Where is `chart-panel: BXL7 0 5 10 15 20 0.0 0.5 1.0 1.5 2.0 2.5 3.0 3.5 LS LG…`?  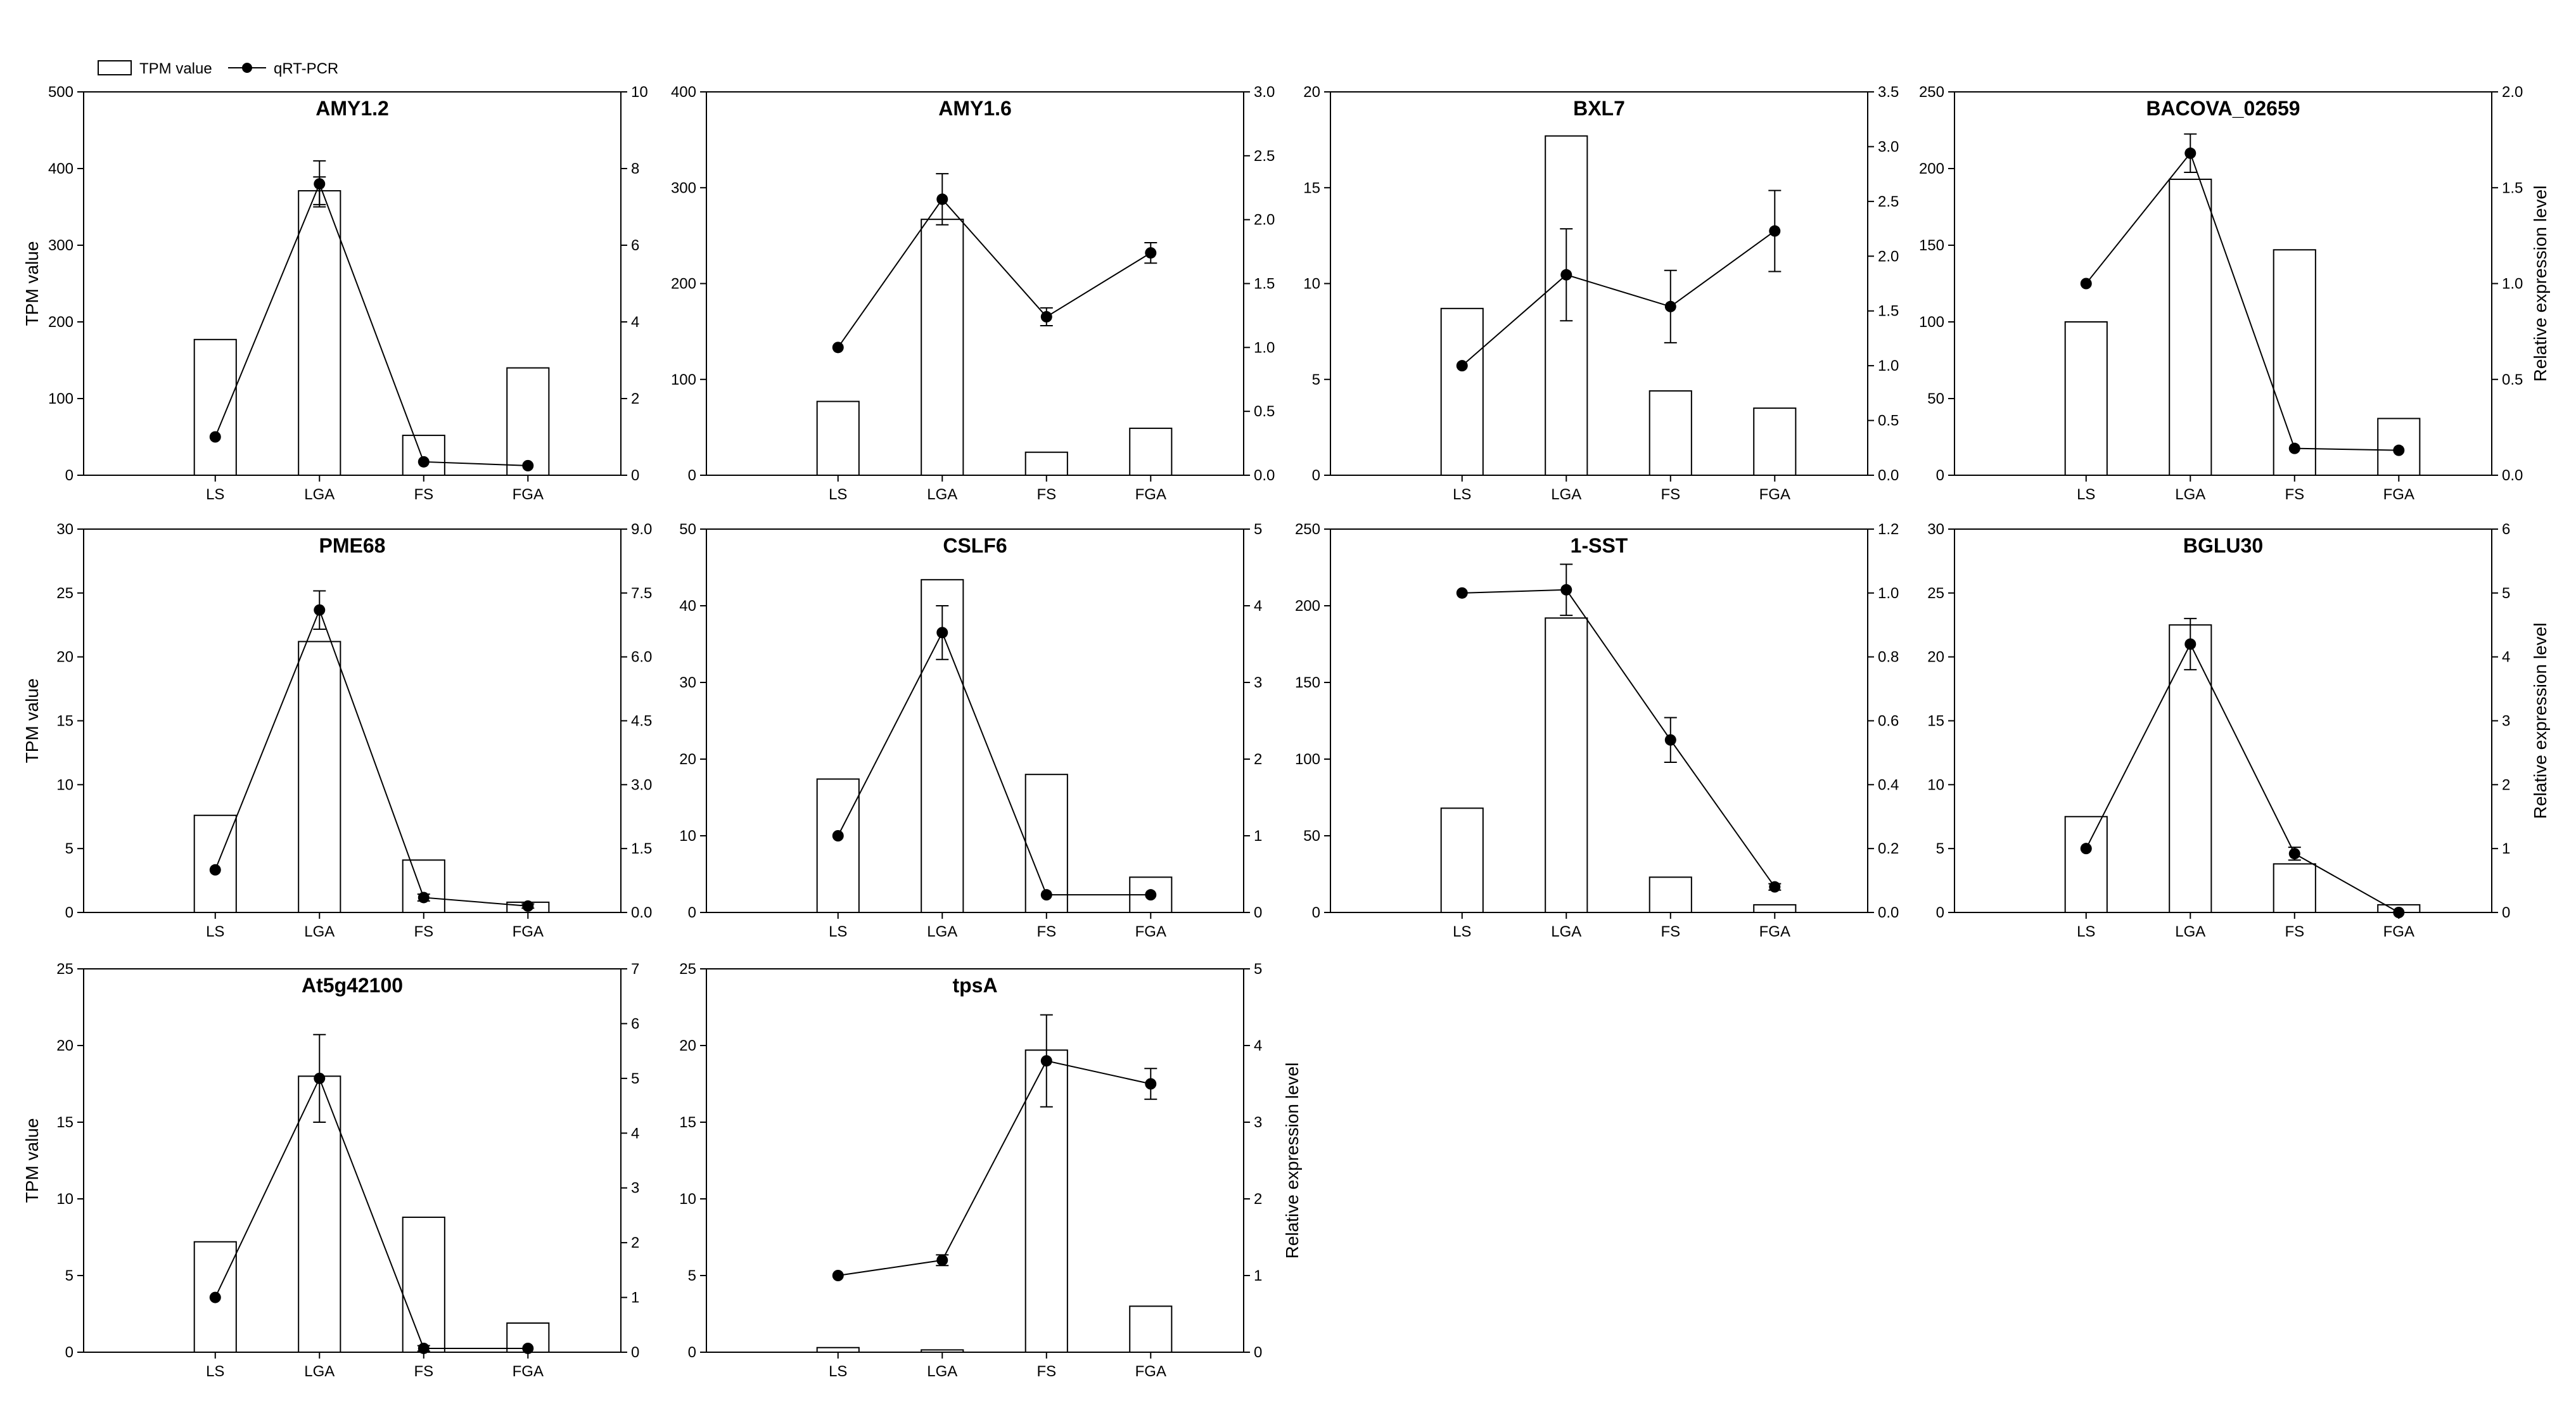 chart-panel: BXL7 0 5 10 15 20 0.0 0.5 1.0 1.5 2.0 2.5 3.0 3.5 LS LG… is located at coordinates (1601, 293).